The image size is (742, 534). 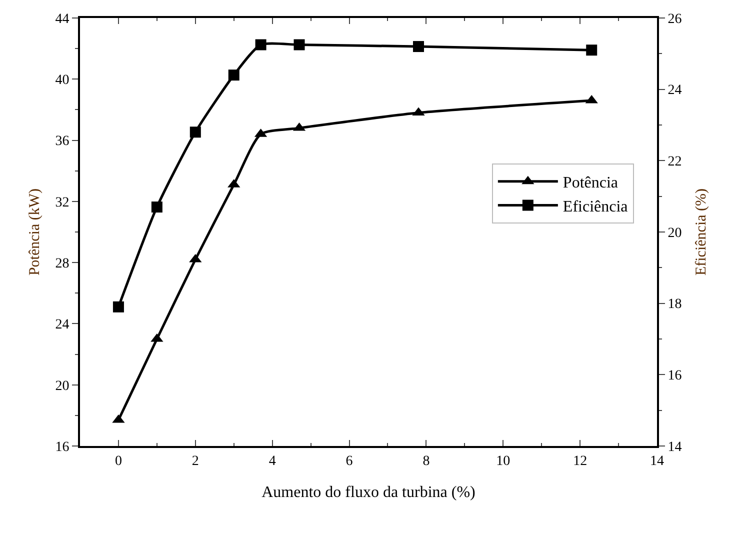 What do you see at coordinates (62, 386) in the screenshot?
I see `y-tick-label: 20` at bounding box center [62, 386].